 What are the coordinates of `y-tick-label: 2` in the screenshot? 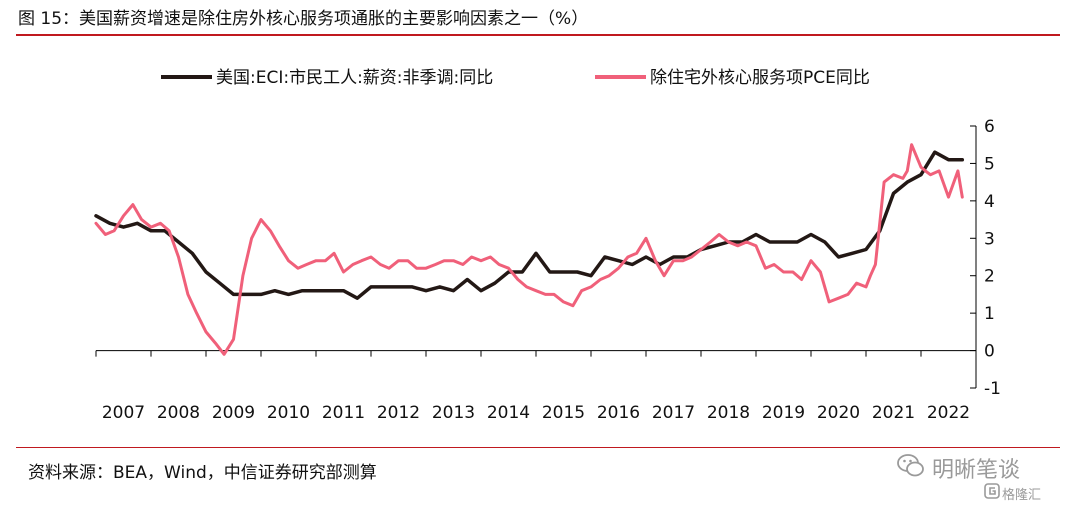 It's located at (989, 277).